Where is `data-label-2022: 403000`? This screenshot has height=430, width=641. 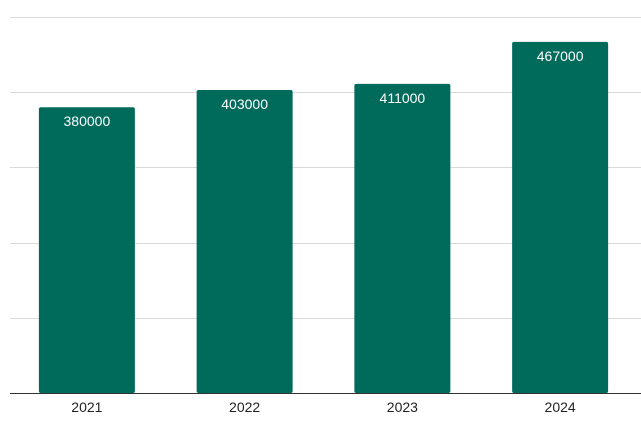 data-label-2022: 403000 is located at coordinates (244, 104).